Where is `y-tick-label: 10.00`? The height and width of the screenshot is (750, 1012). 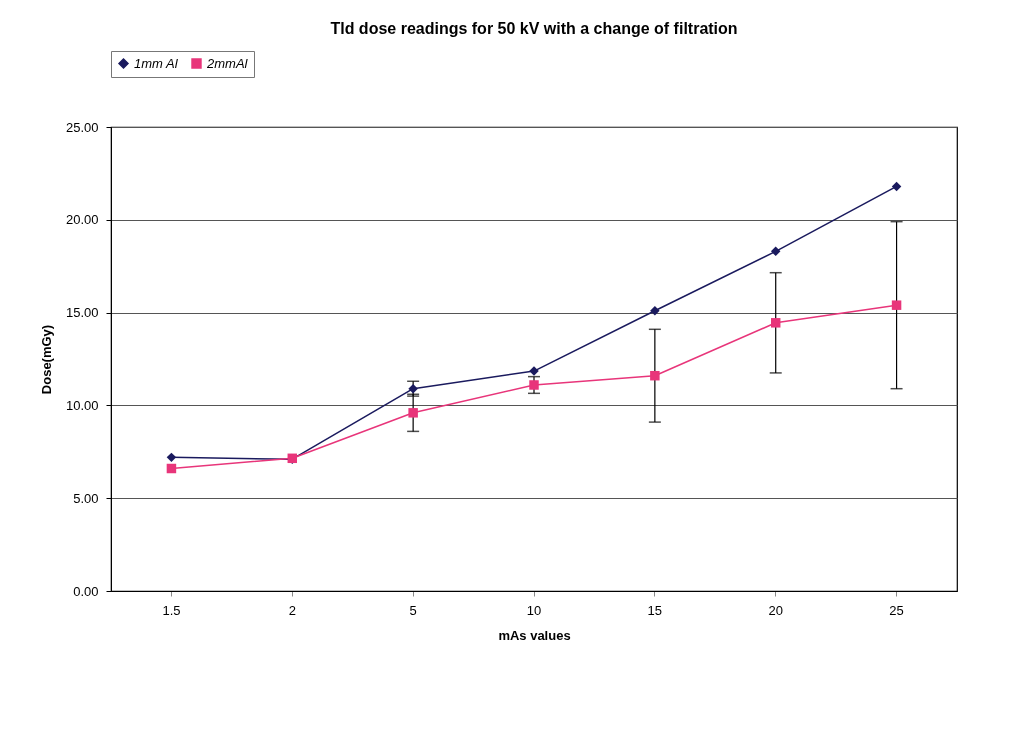
y-tick-label: 10.00 is located at coordinates (82, 405).